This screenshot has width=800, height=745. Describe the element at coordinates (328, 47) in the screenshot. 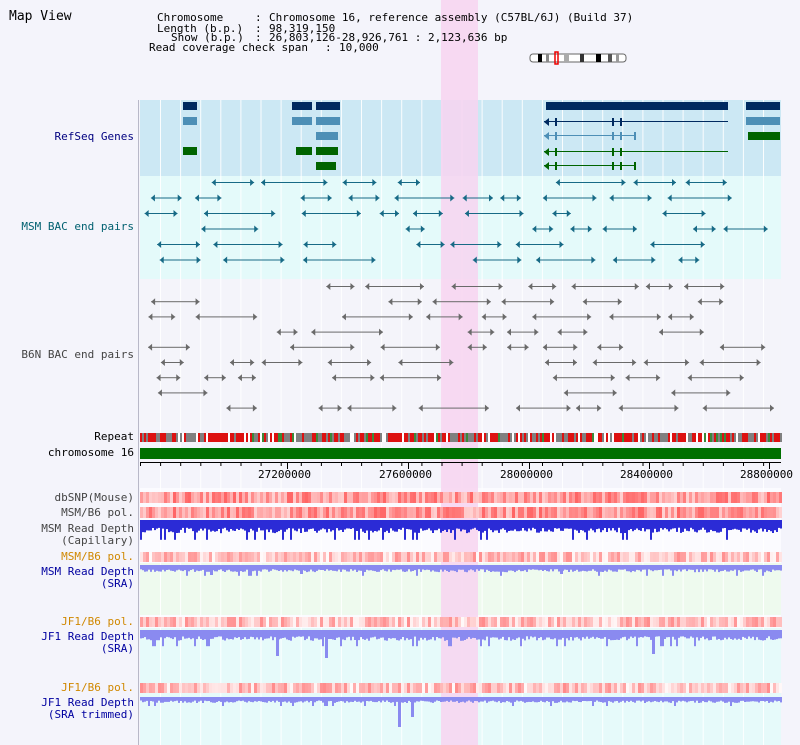

I see `coverage-sep: :` at that location.